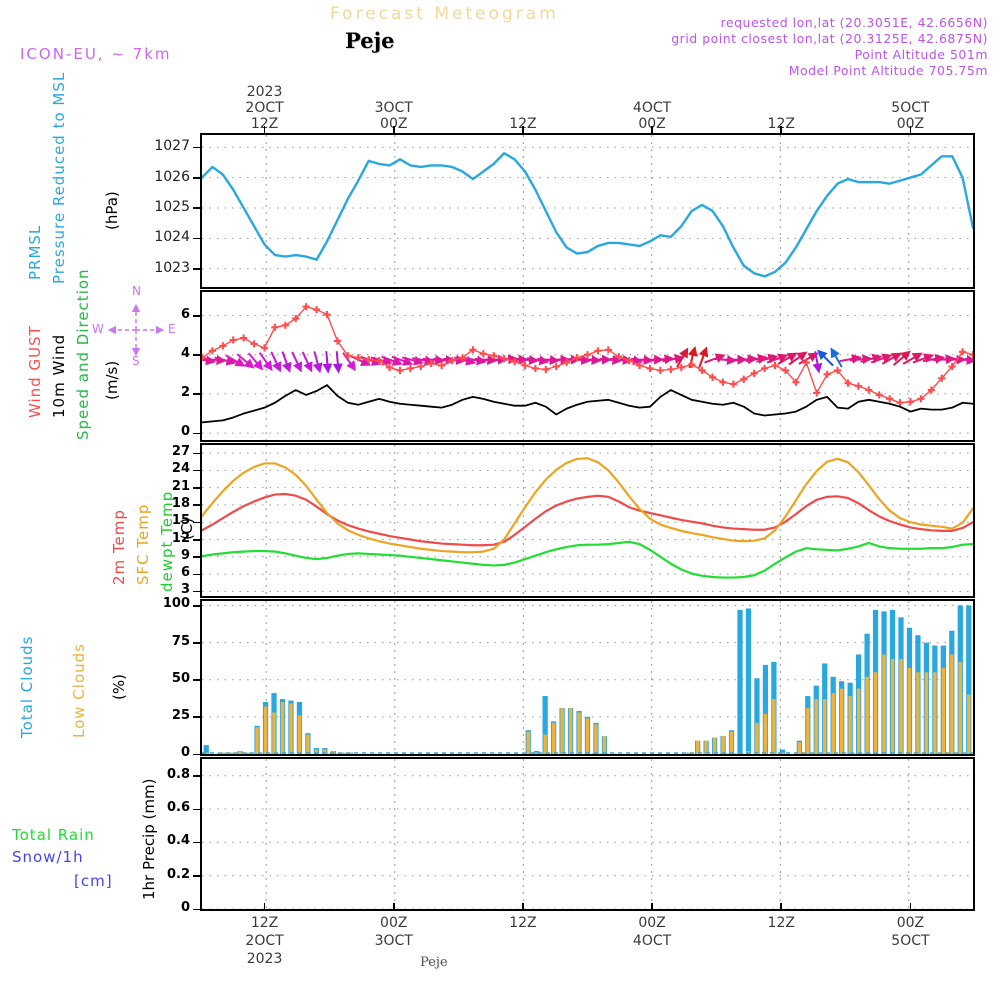 Image resolution: width=1000 pixels, height=1000 pixels. What do you see at coordinates (136, 291) in the screenshot?
I see `compass-north-label: N` at bounding box center [136, 291].